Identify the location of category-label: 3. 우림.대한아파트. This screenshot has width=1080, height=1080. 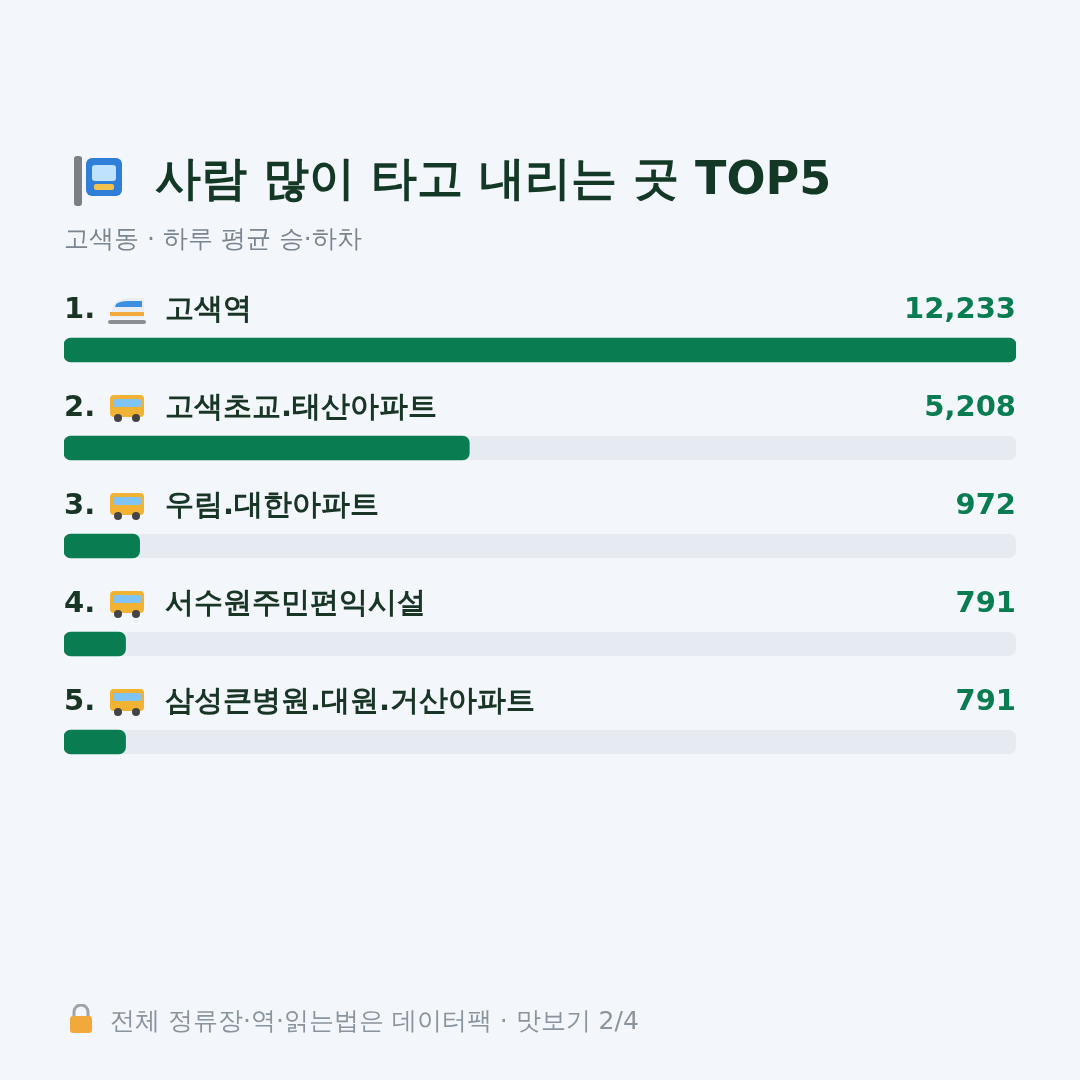
(222, 503).